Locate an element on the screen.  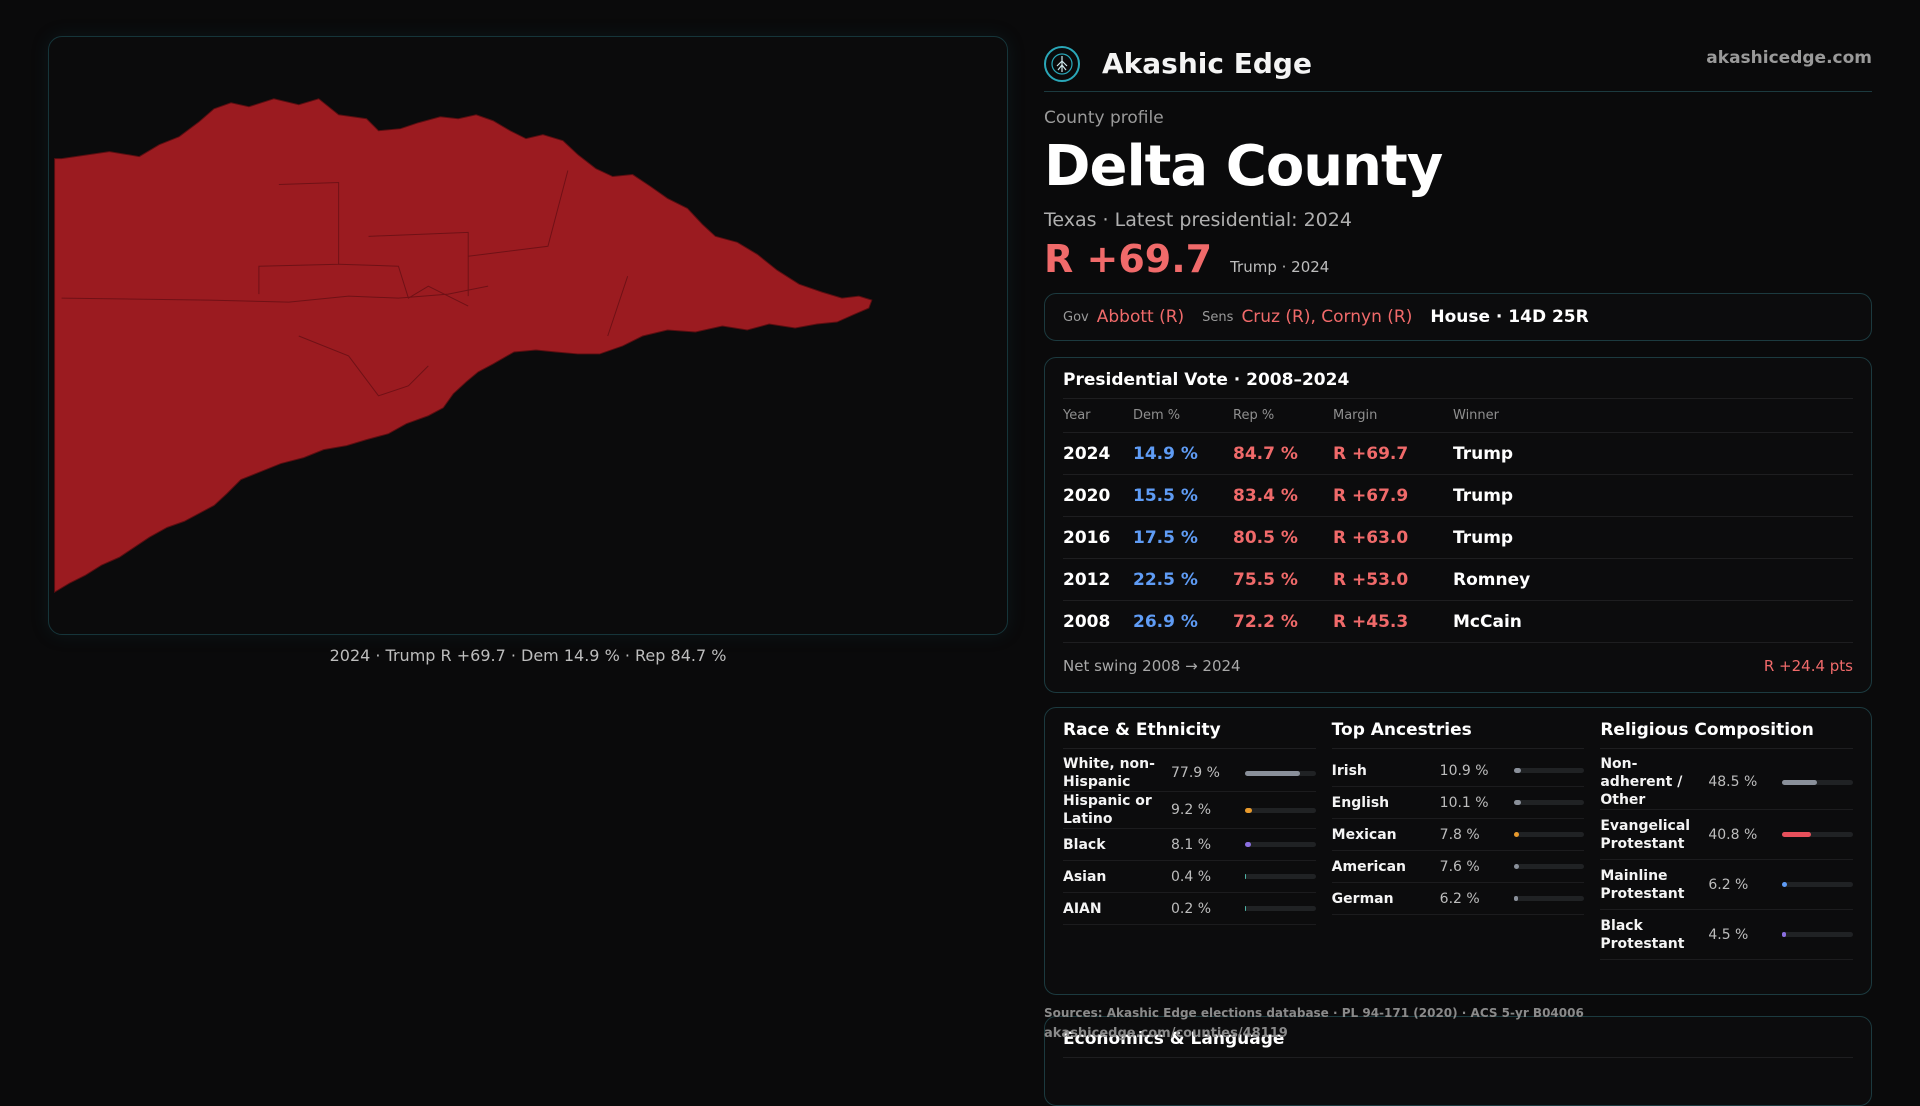
ancestry-title: Top Ancestries is located at coordinates (1458, 734).